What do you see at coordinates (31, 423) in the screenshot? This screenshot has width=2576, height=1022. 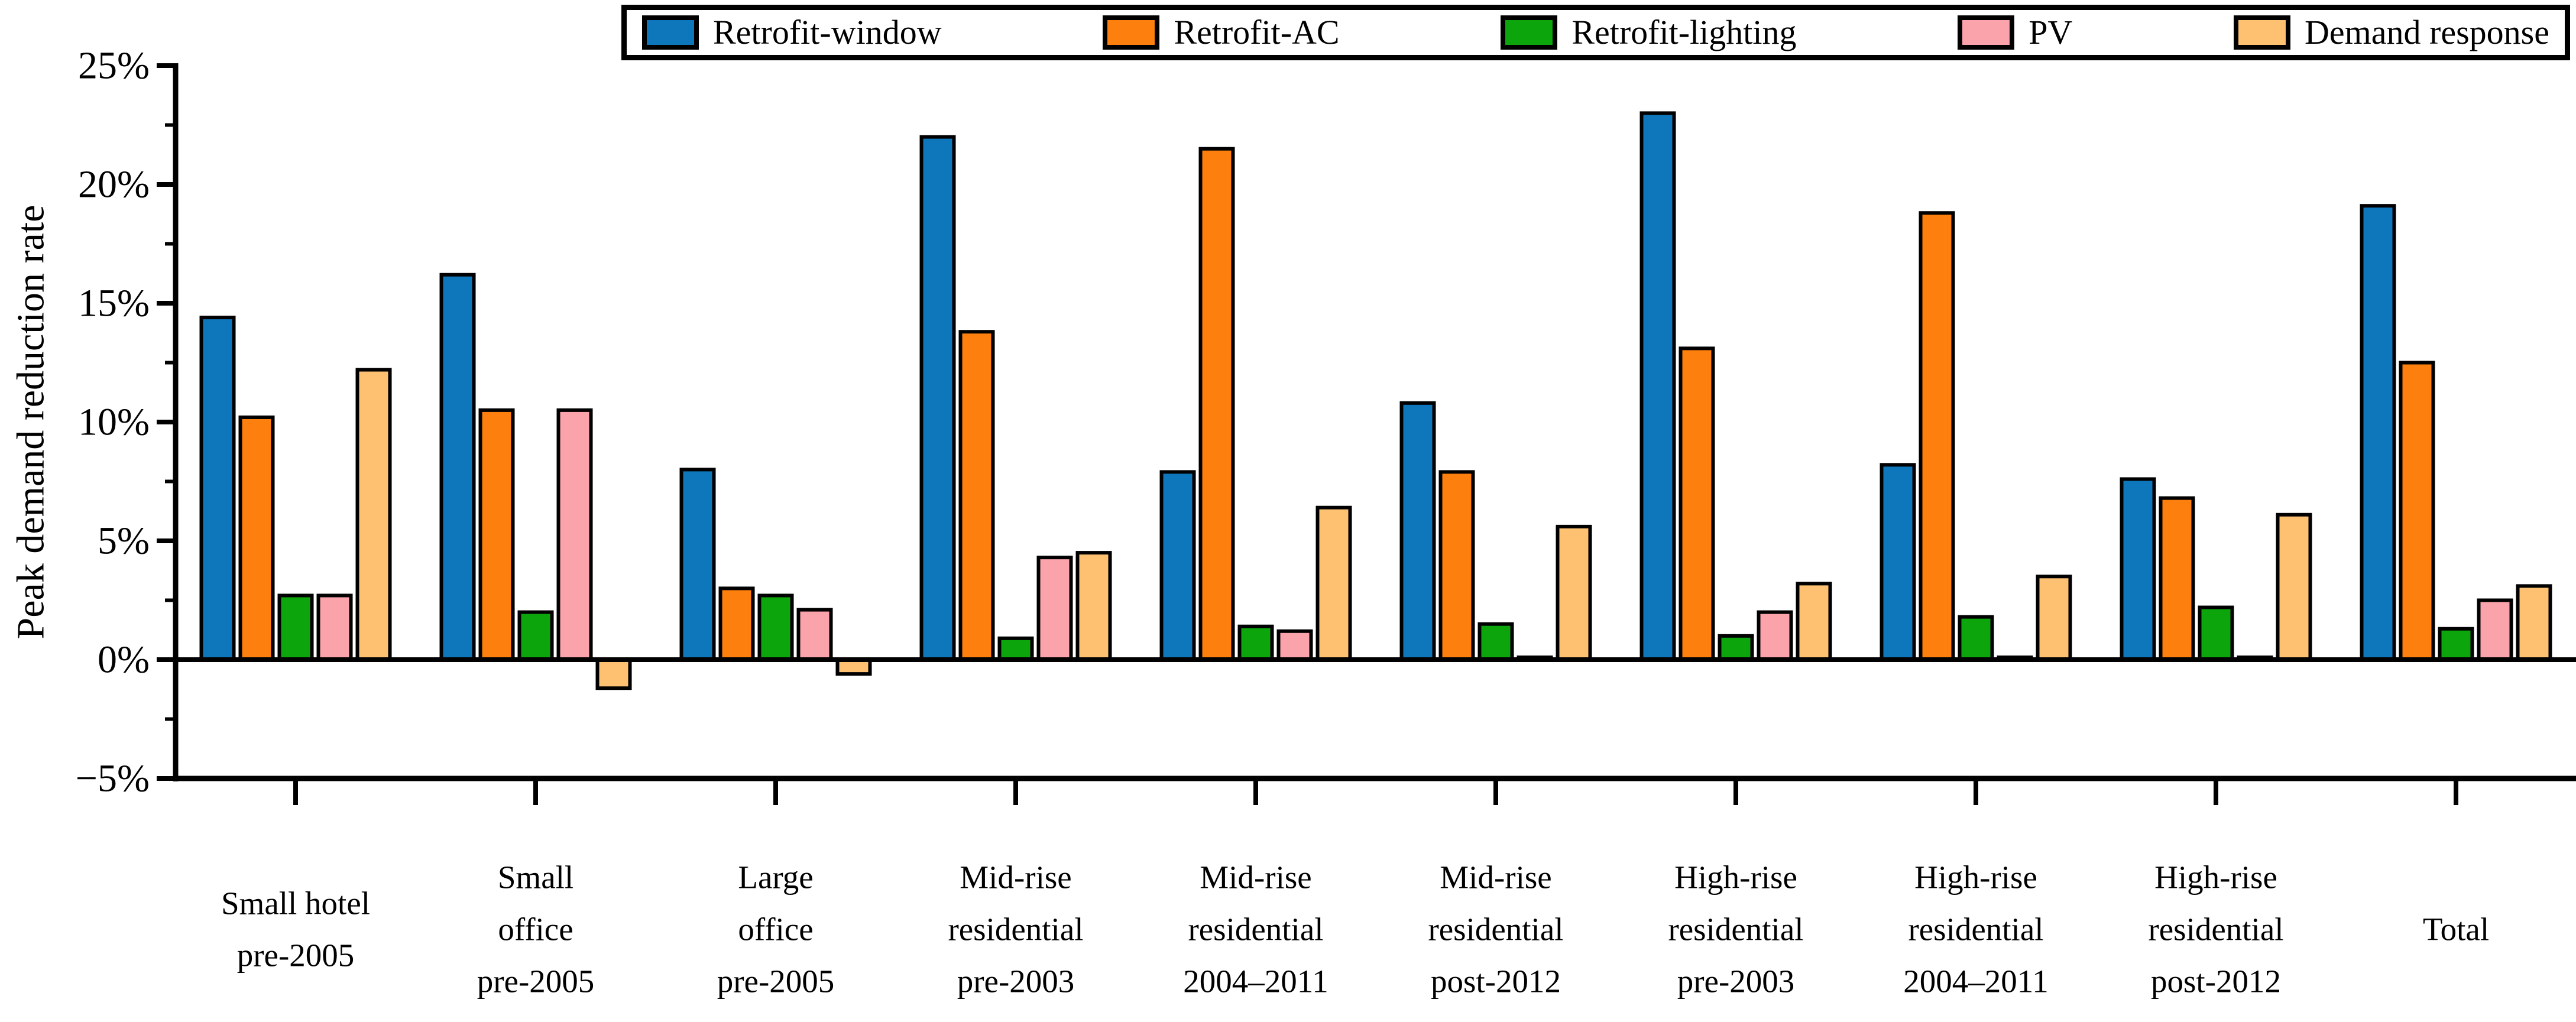 I see `y-axis-title: Peak demand reduction rate` at bounding box center [31, 423].